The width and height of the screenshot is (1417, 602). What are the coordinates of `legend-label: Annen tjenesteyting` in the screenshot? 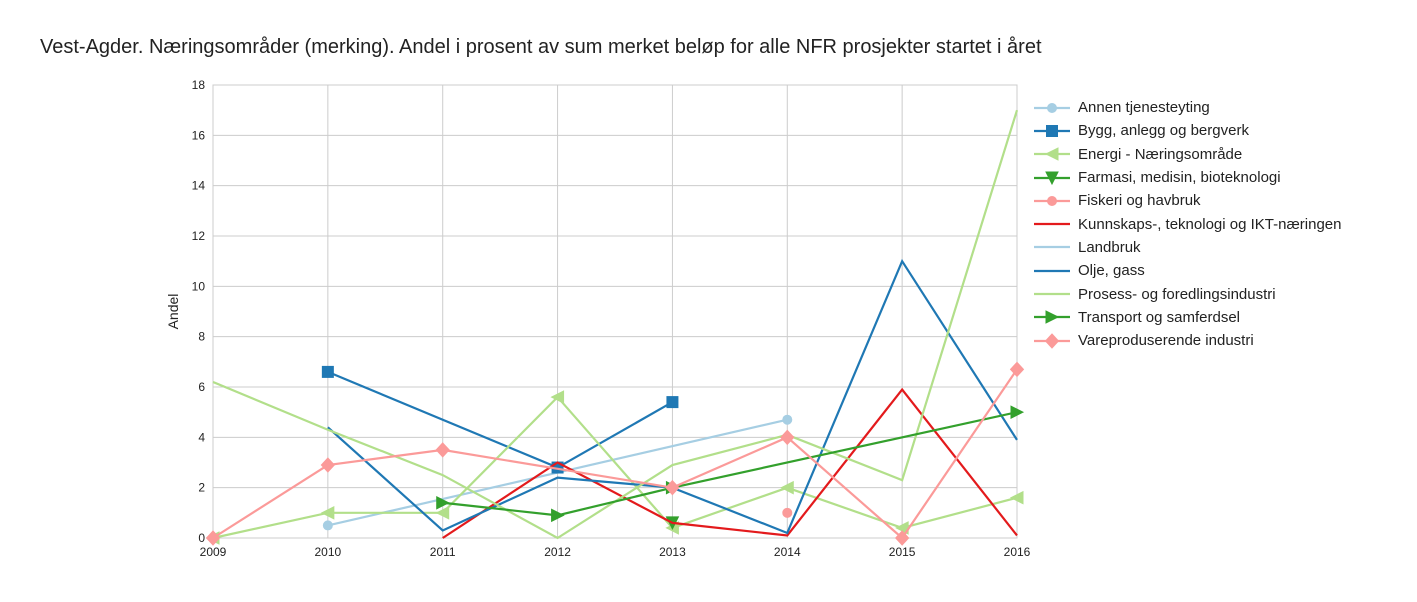 It's located at (1144, 108).